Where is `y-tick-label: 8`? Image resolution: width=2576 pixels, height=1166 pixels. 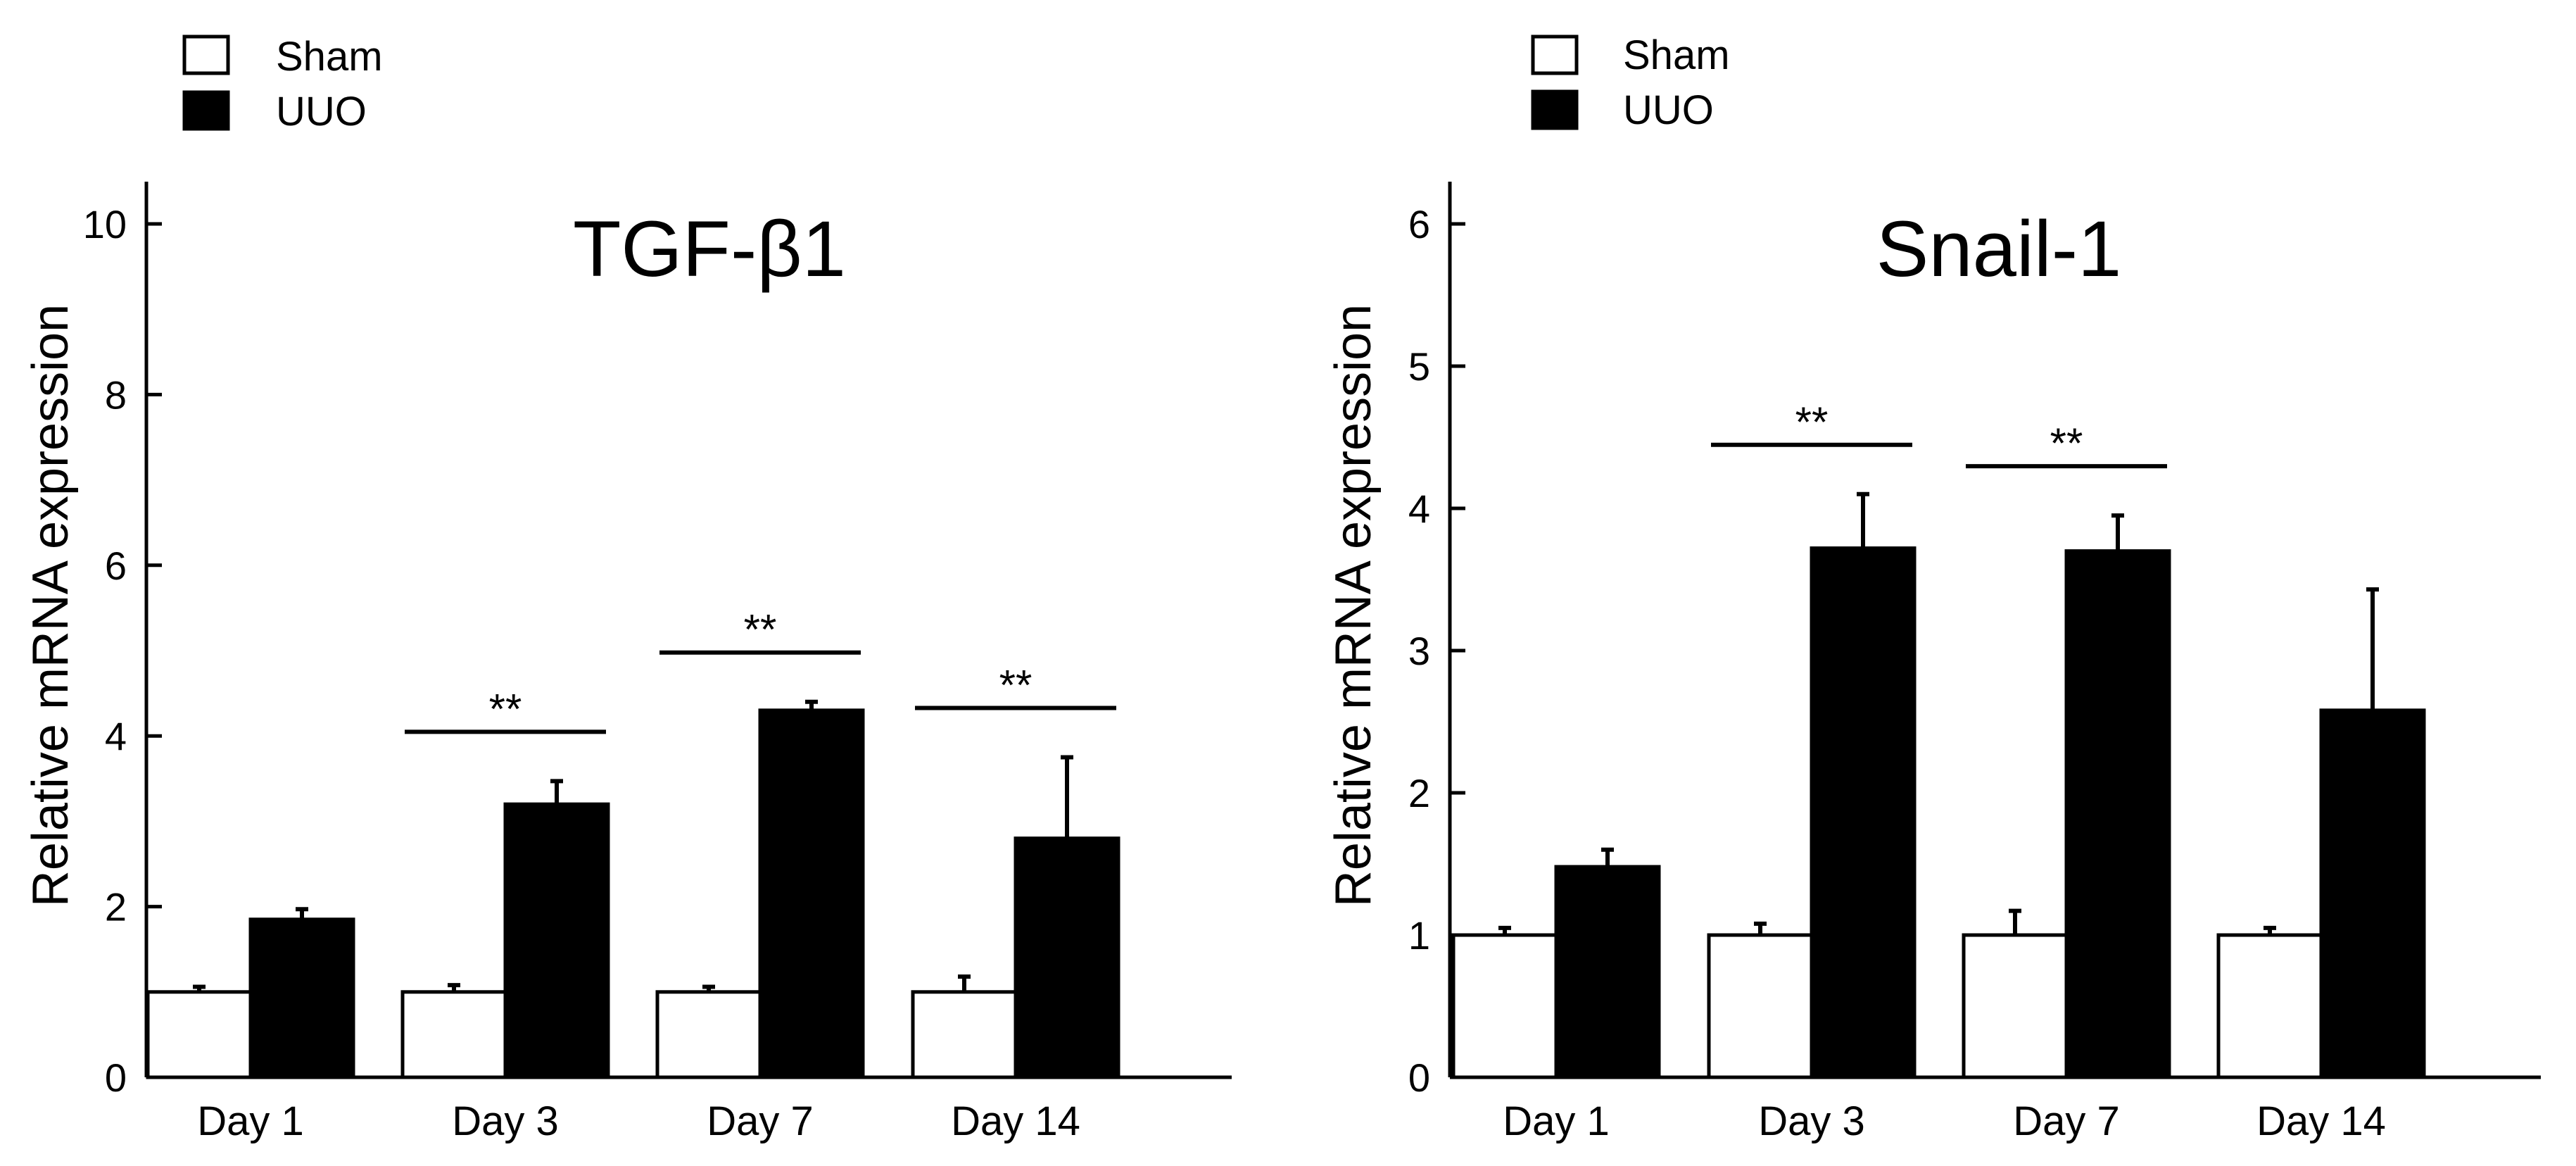
y-tick-label: 8 is located at coordinates (116, 395).